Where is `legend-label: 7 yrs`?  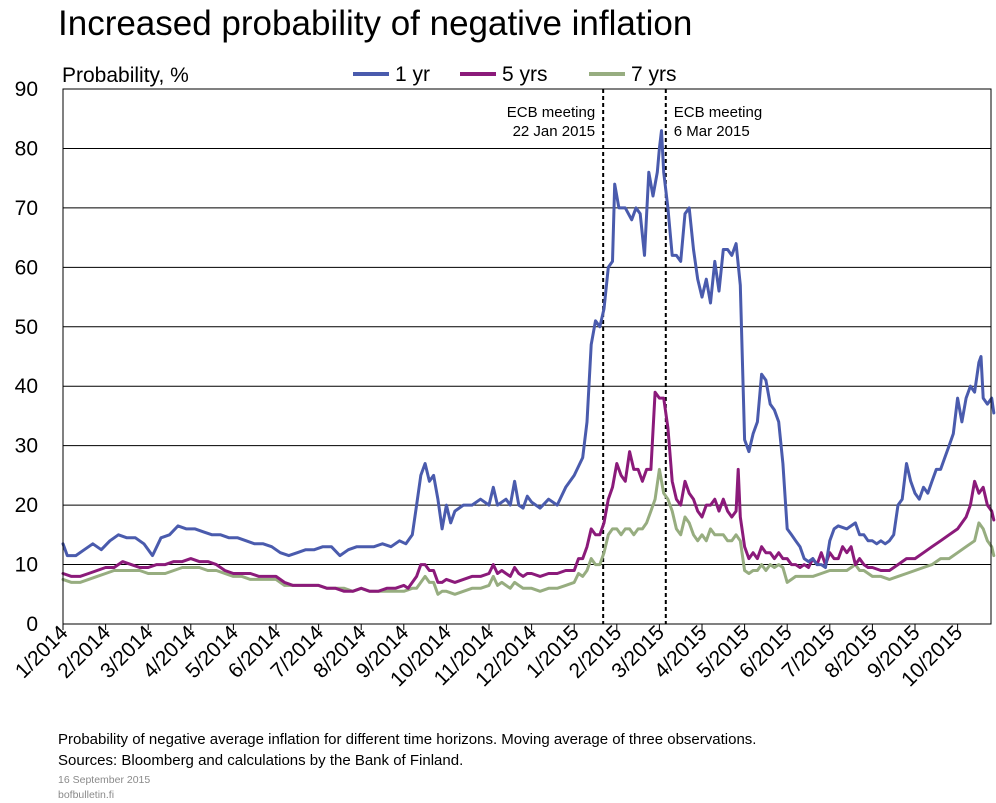
legend-label: 7 yrs is located at coordinates (654, 74).